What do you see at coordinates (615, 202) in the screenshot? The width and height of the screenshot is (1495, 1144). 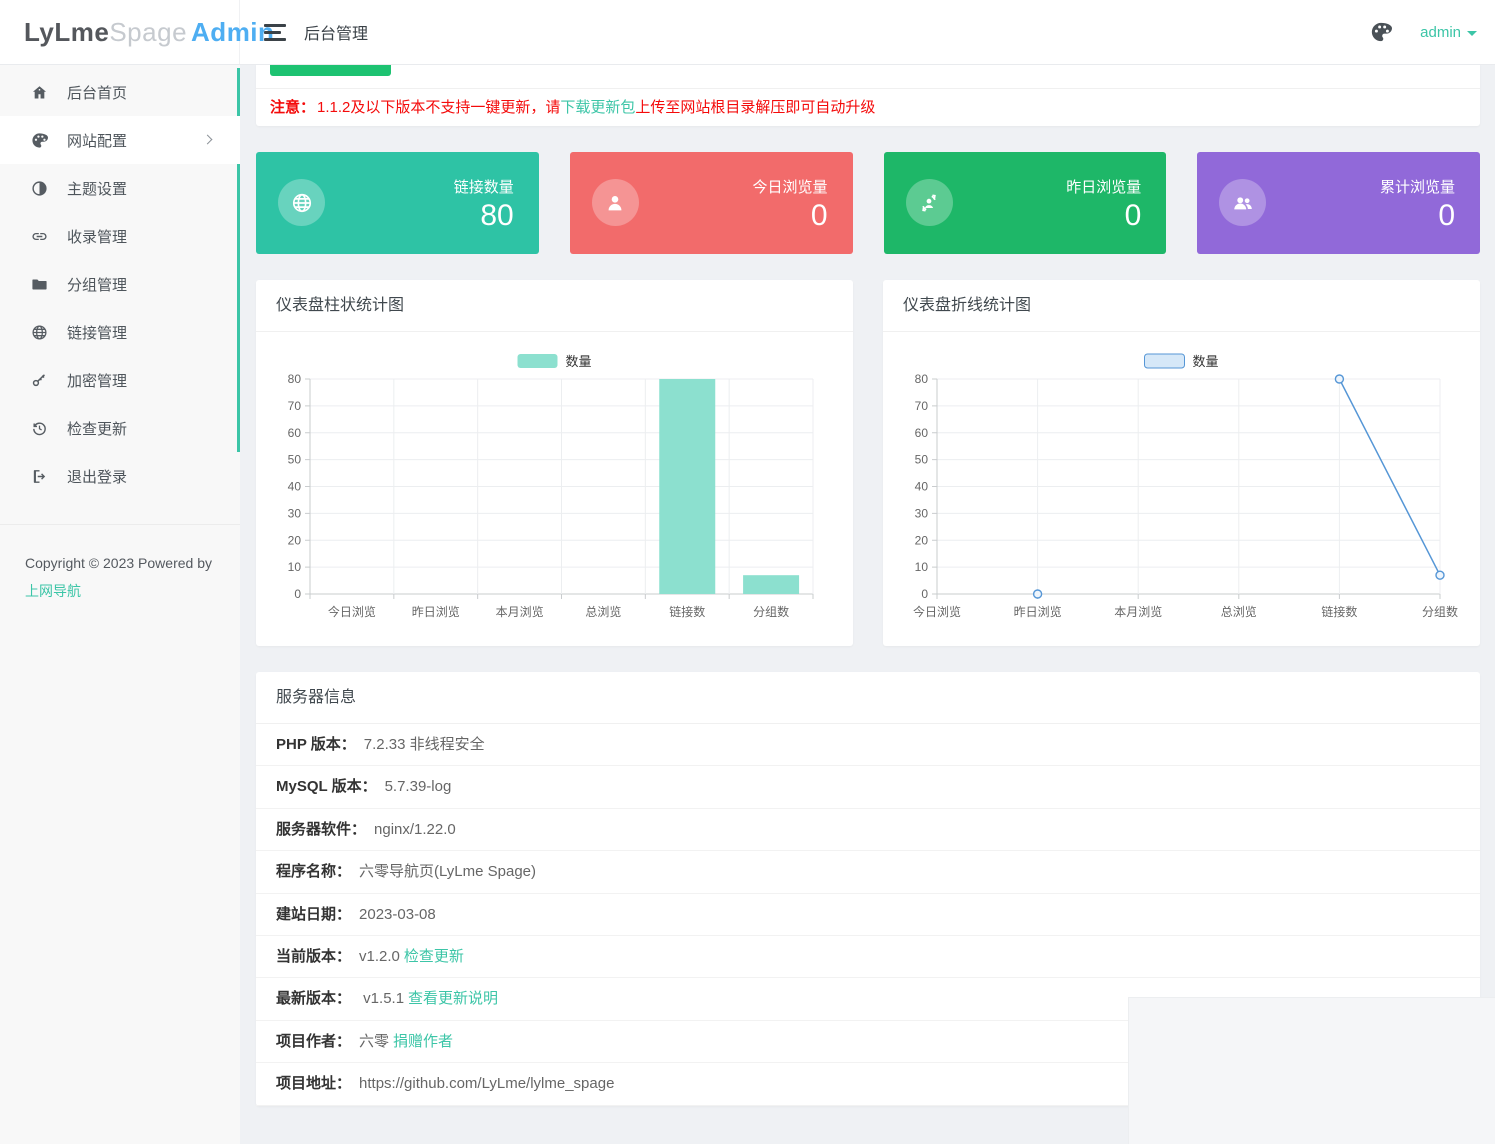 I see `user-icon` at bounding box center [615, 202].